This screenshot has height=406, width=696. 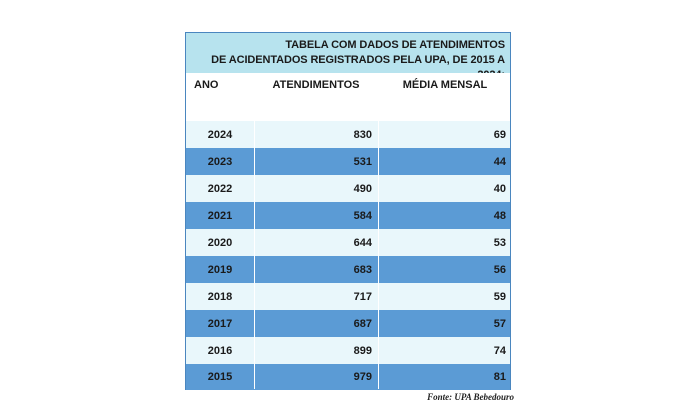 I want to click on cell-attendances: 644, so click(x=362, y=242).